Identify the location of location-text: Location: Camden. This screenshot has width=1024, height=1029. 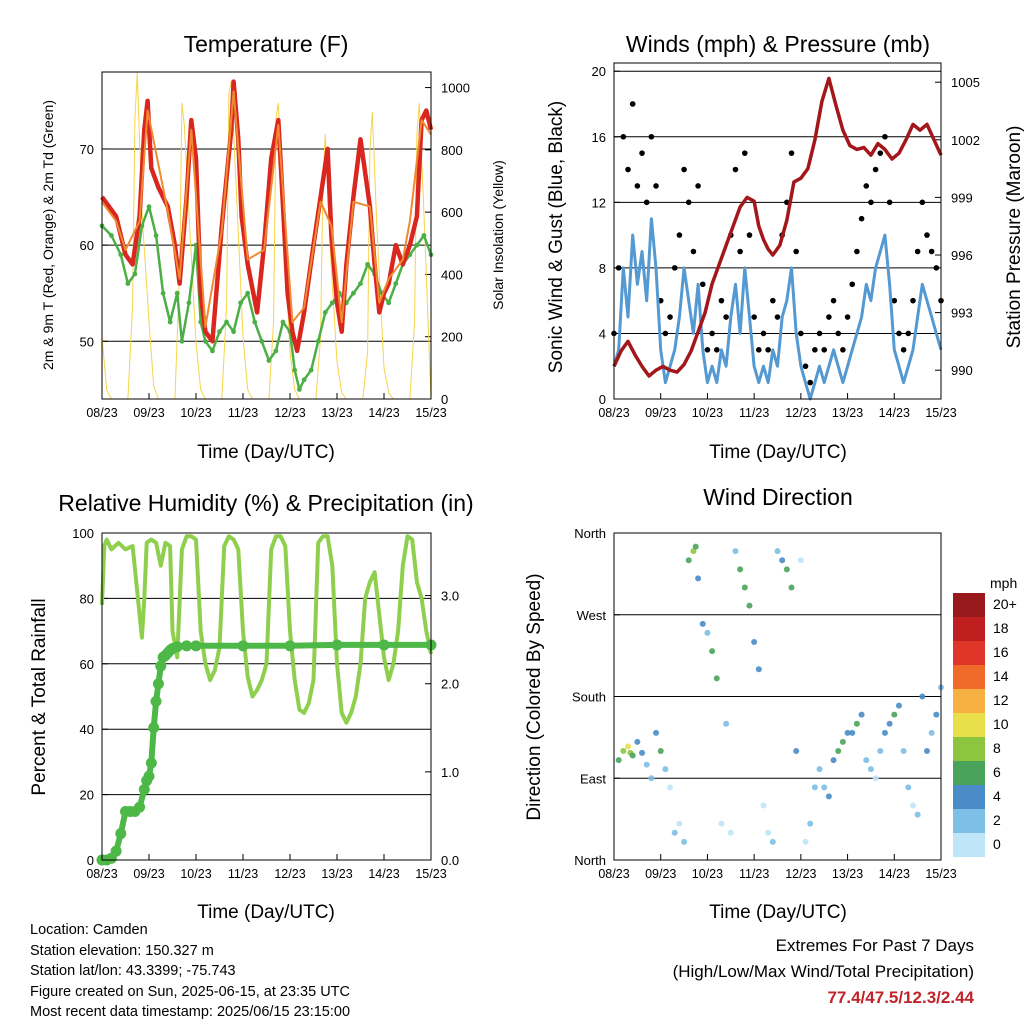
(89, 930).